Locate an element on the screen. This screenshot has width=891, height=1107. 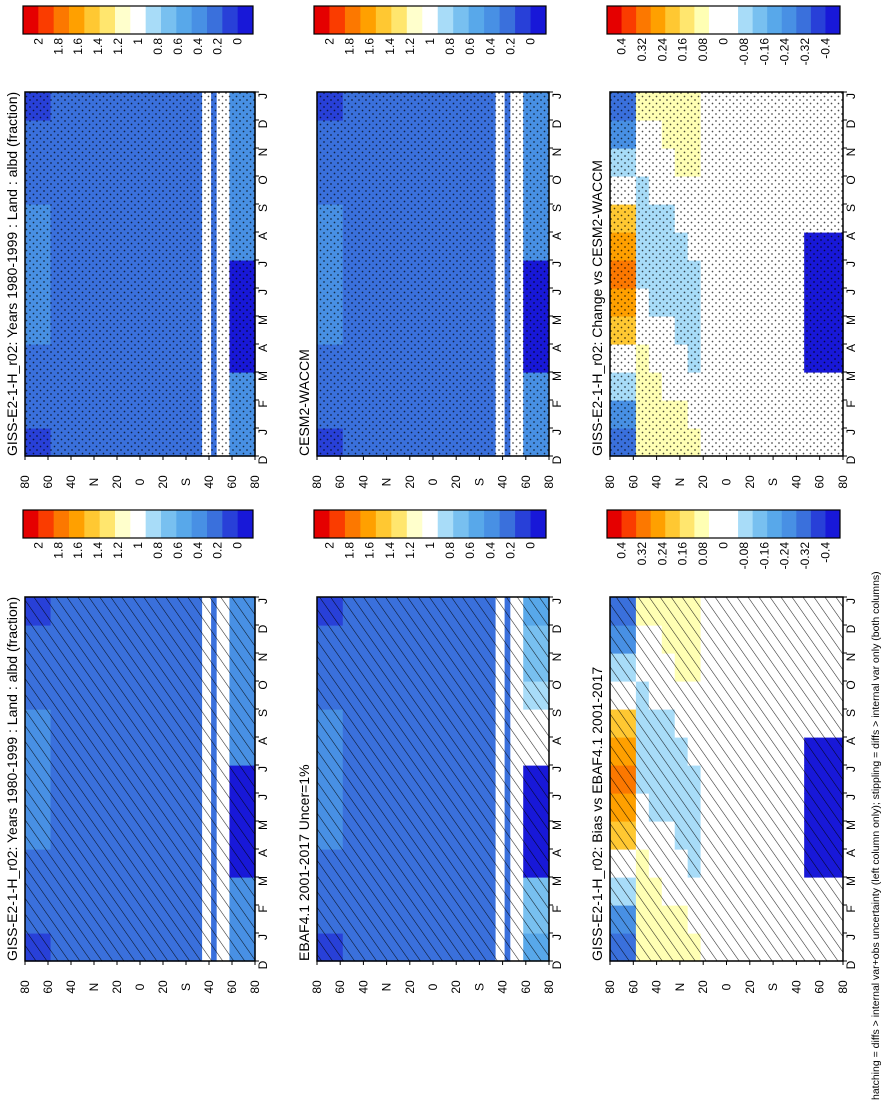
stippling-overlay is located at coordinates (140, 274).